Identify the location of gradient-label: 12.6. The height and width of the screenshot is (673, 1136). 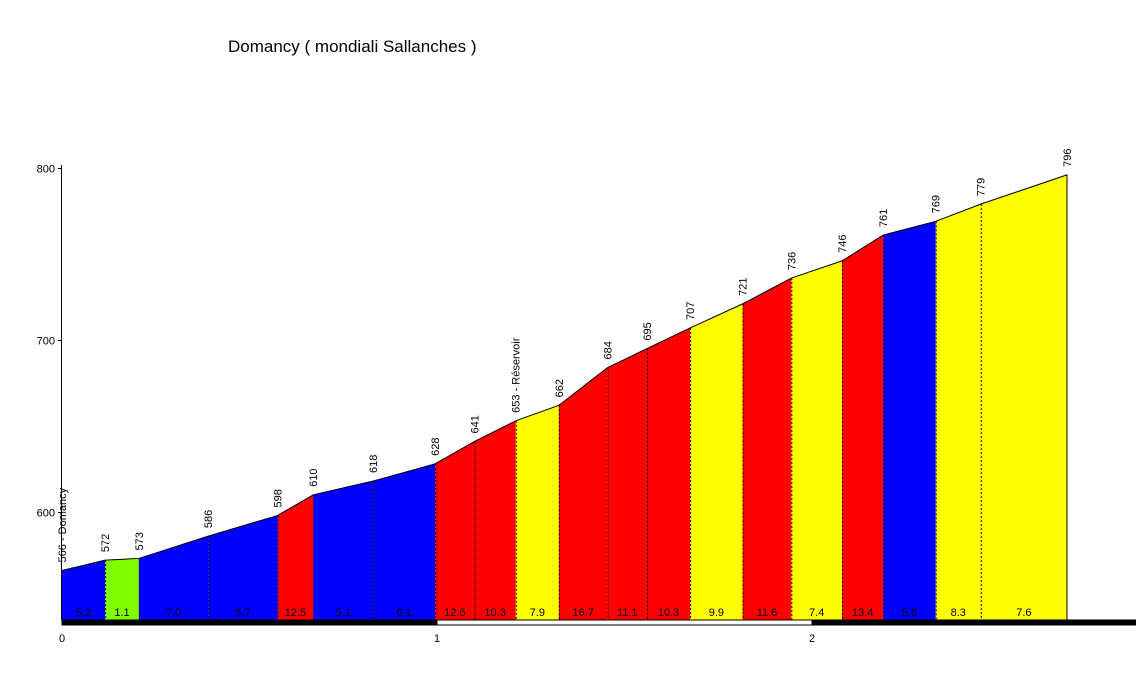
(454, 613).